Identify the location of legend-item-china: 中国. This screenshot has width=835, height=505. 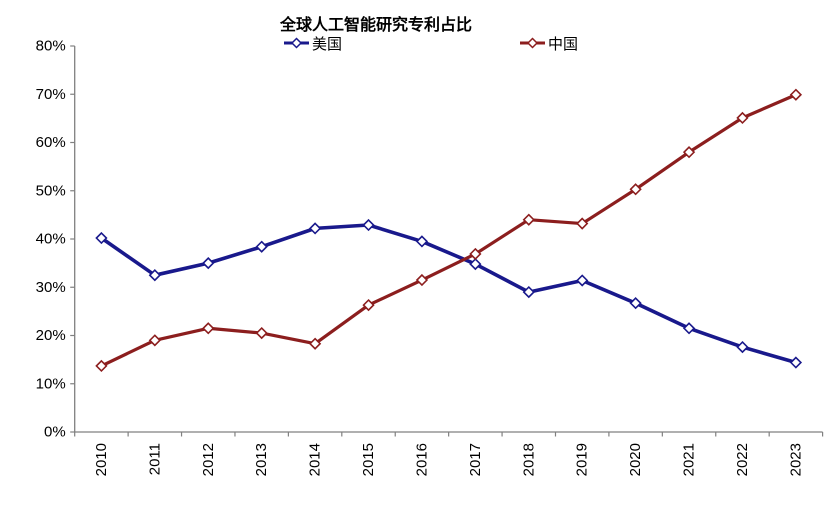
(548, 43).